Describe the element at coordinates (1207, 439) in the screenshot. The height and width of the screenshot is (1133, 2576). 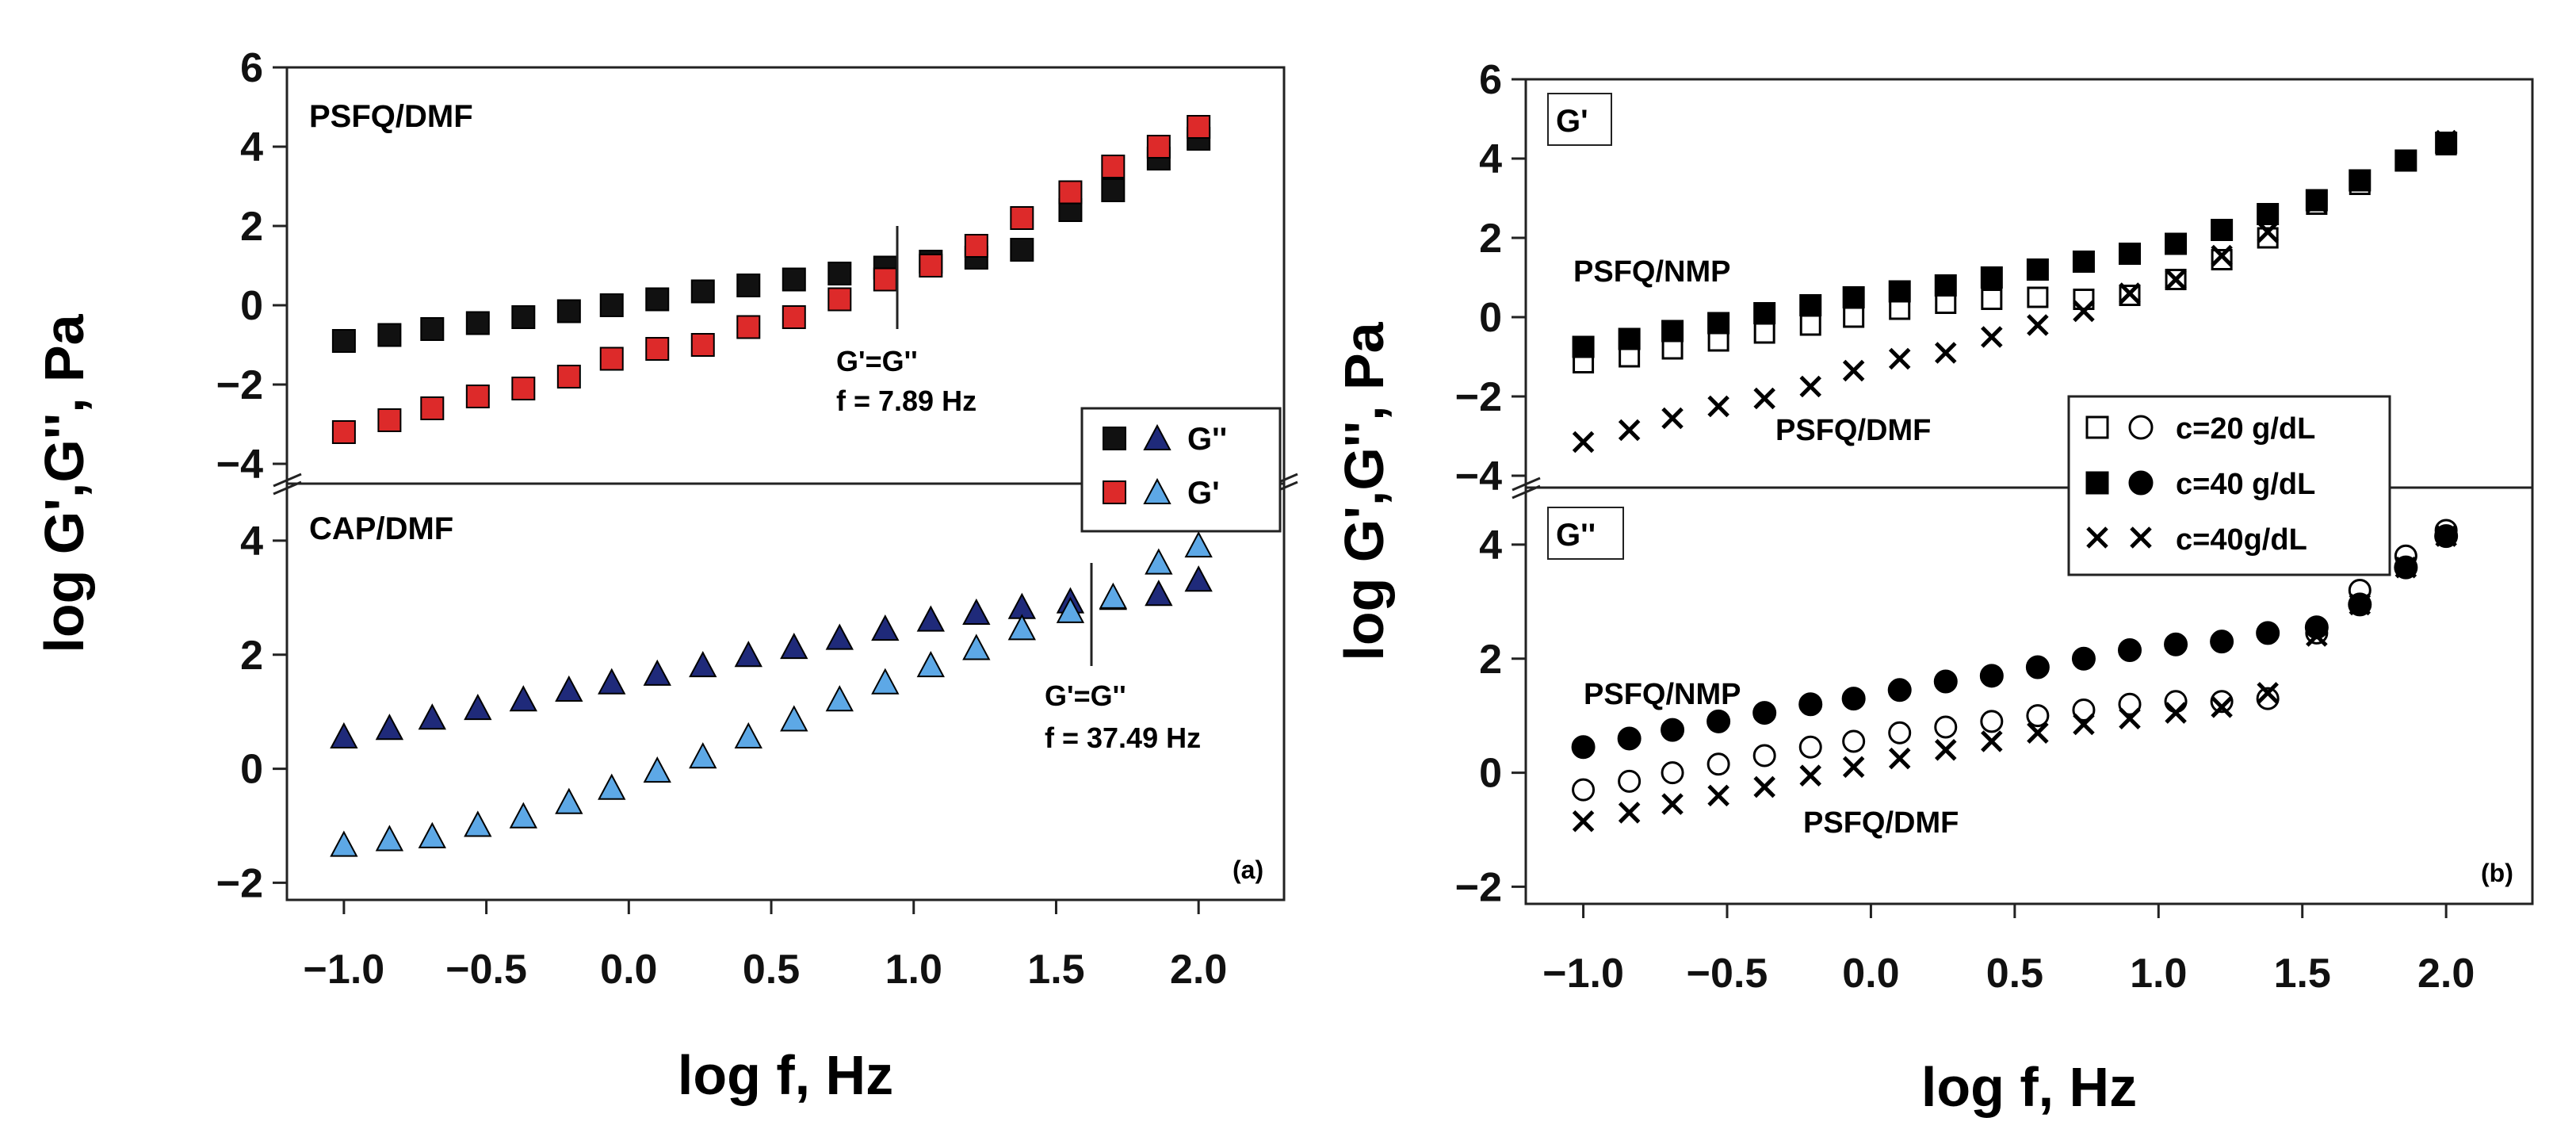
I see `legend-a-g2-label: G''` at that location.